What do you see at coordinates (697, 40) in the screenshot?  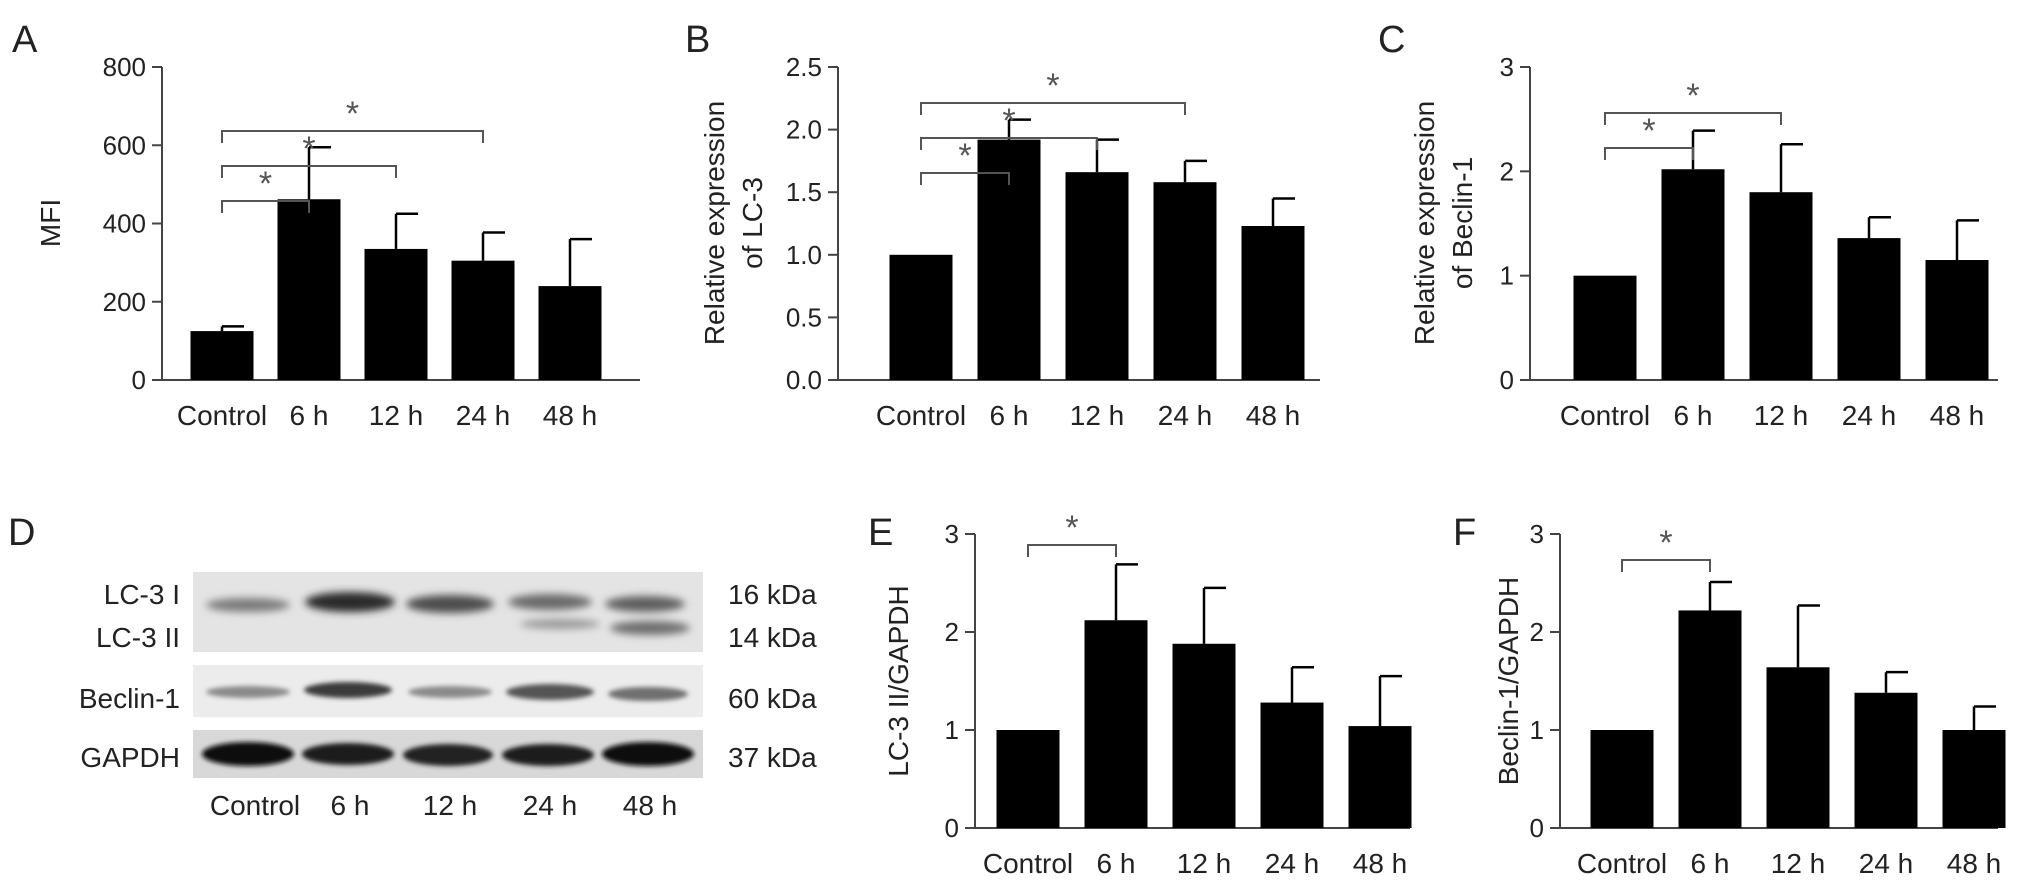 I see `panel-letter-b: B` at bounding box center [697, 40].